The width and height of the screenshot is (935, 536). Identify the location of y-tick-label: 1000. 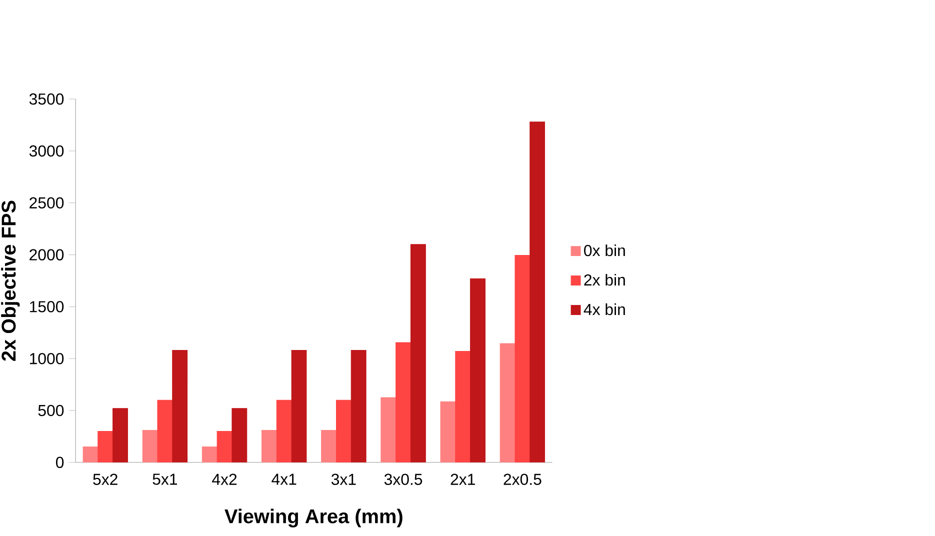
(47, 358).